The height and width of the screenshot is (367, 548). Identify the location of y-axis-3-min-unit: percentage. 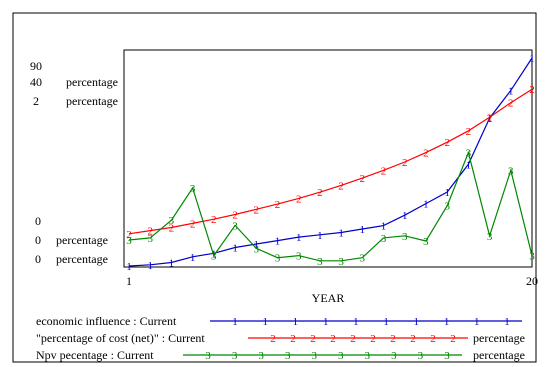
(82, 259).